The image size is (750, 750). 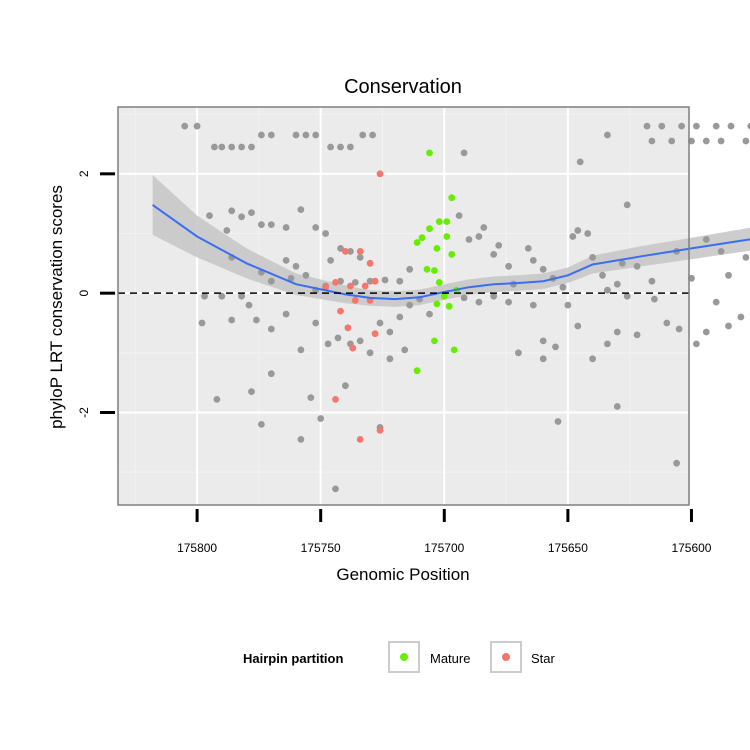 I want to click on y-tick-label: 2, so click(x=84, y=173).